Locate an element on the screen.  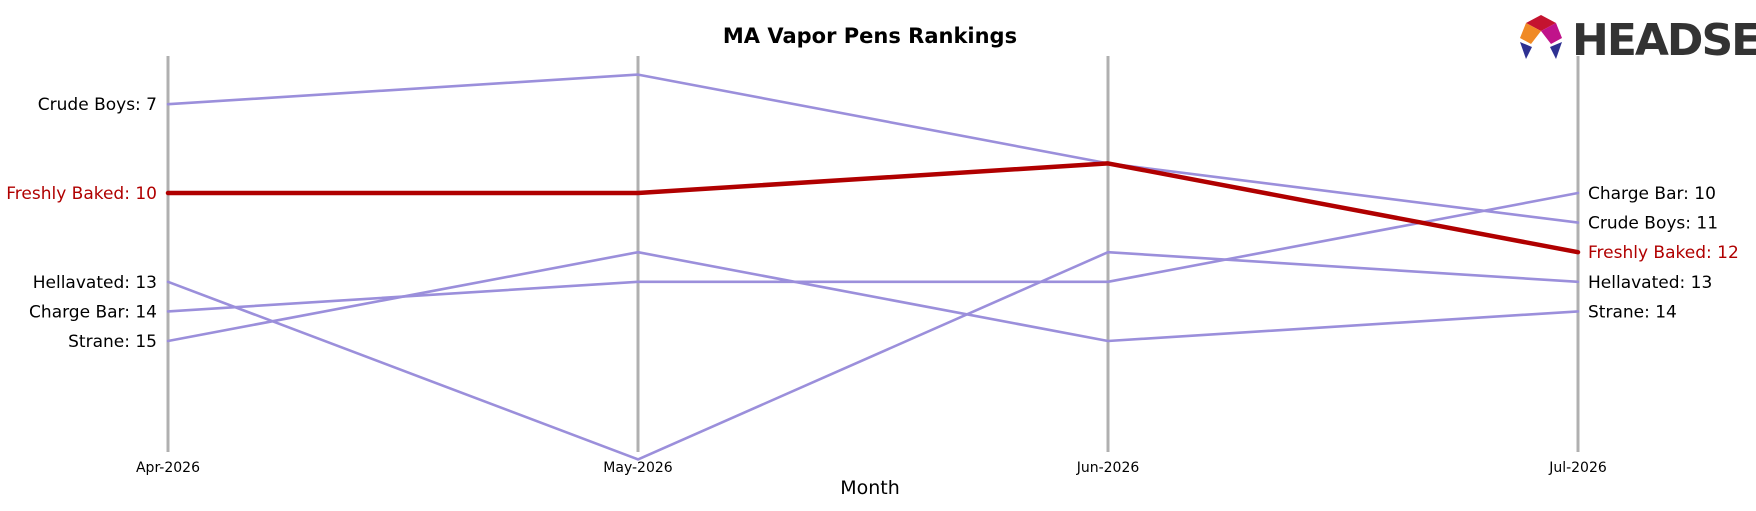
start-label: Strane: 15 is located at coordinates (112, 342).